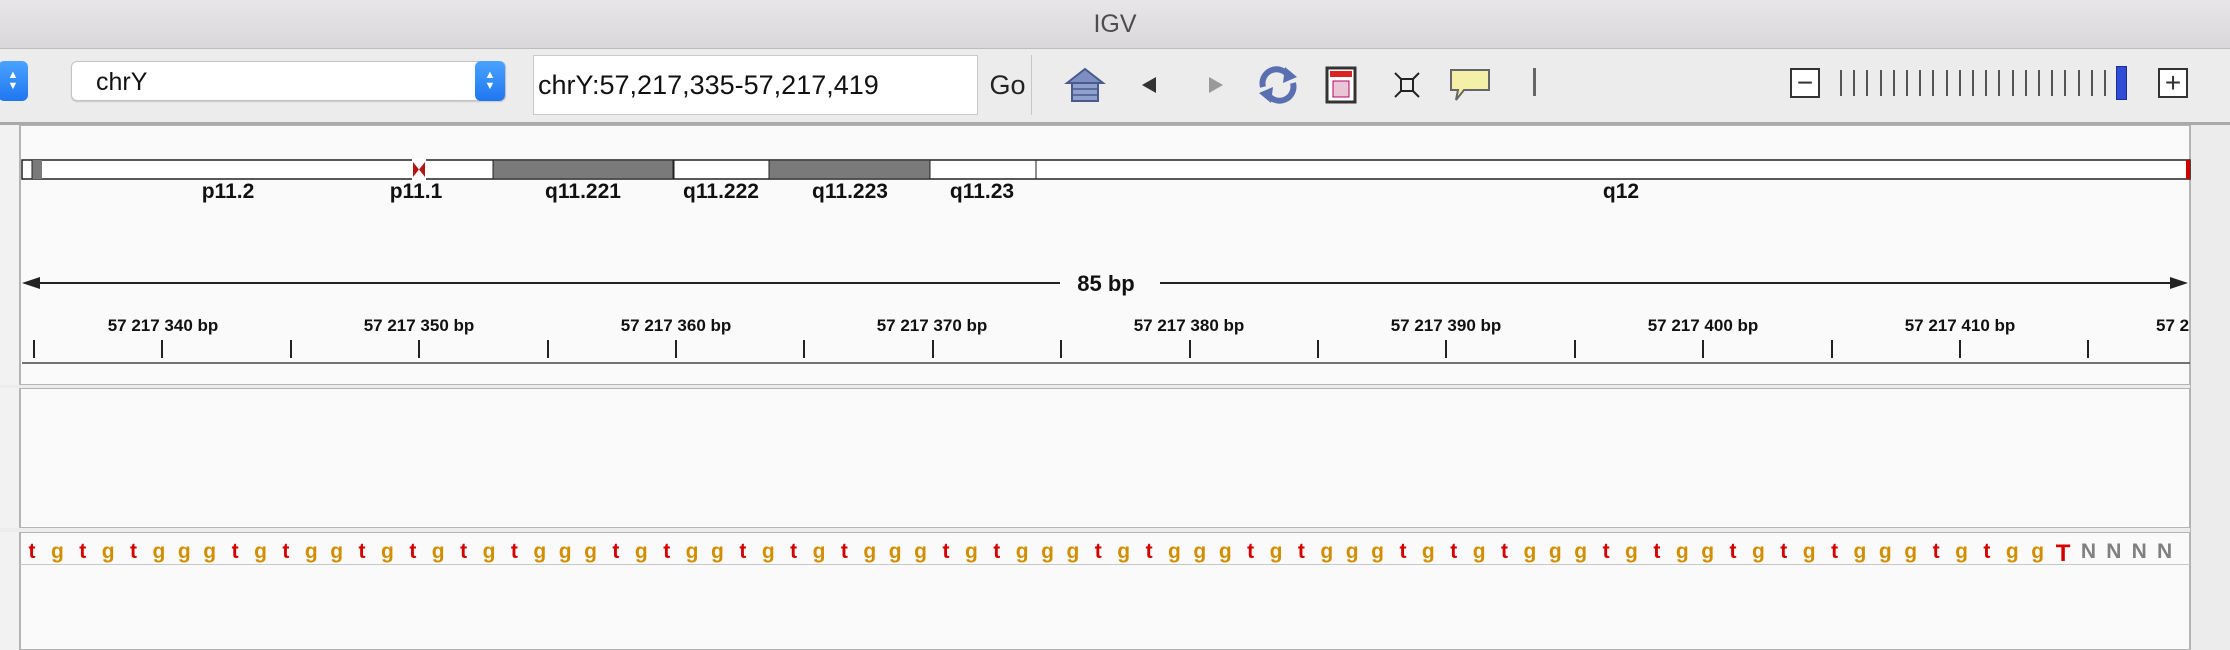 This screenshot has height=650, width=2230. I want to click on chromosome-dropdown-arrows-icon: ▲ ▼, so click(490, 81).